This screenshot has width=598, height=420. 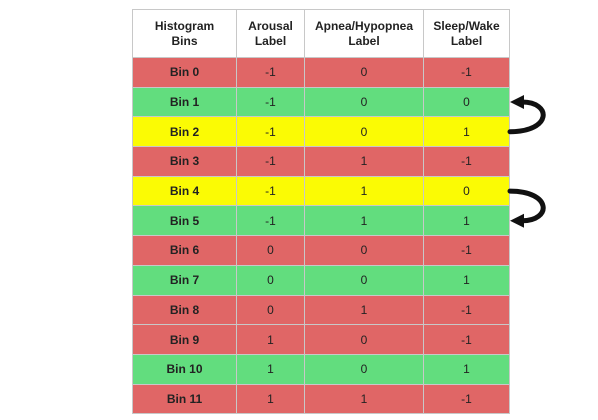 What do you see at coordinates (184, 280) in the screenshot?
I see `bin-cell: Bin 7` at bounding box center [184, 280].